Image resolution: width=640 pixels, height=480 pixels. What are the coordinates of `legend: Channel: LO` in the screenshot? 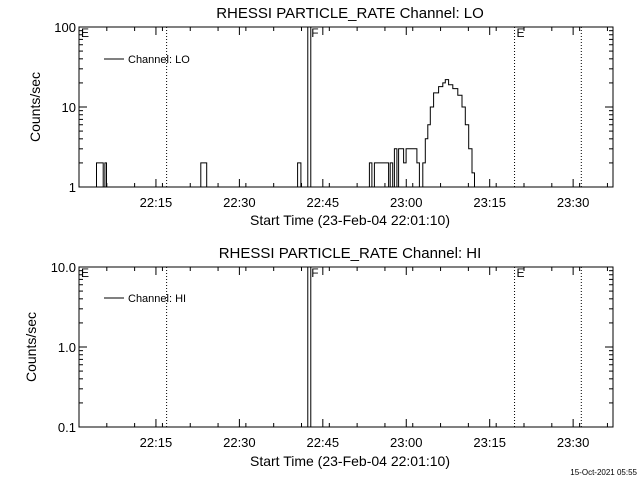 It's located at (147, 60).